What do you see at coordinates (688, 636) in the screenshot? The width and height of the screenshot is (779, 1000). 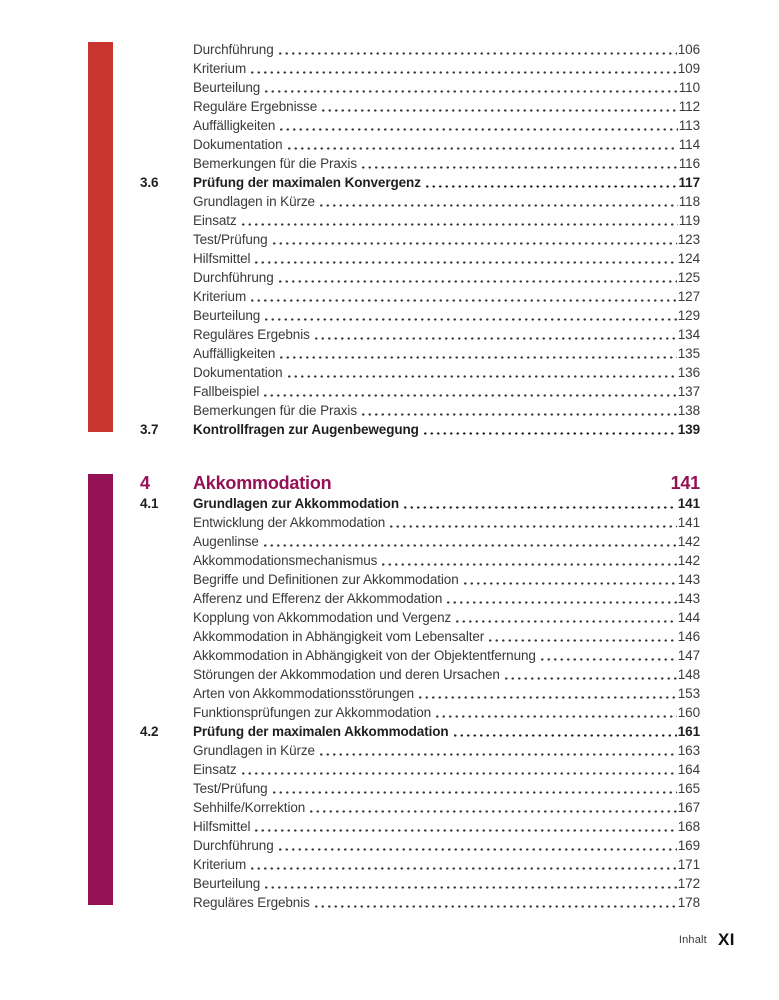 I see `entry-page-number: 146` at bounding box center [688, 636].